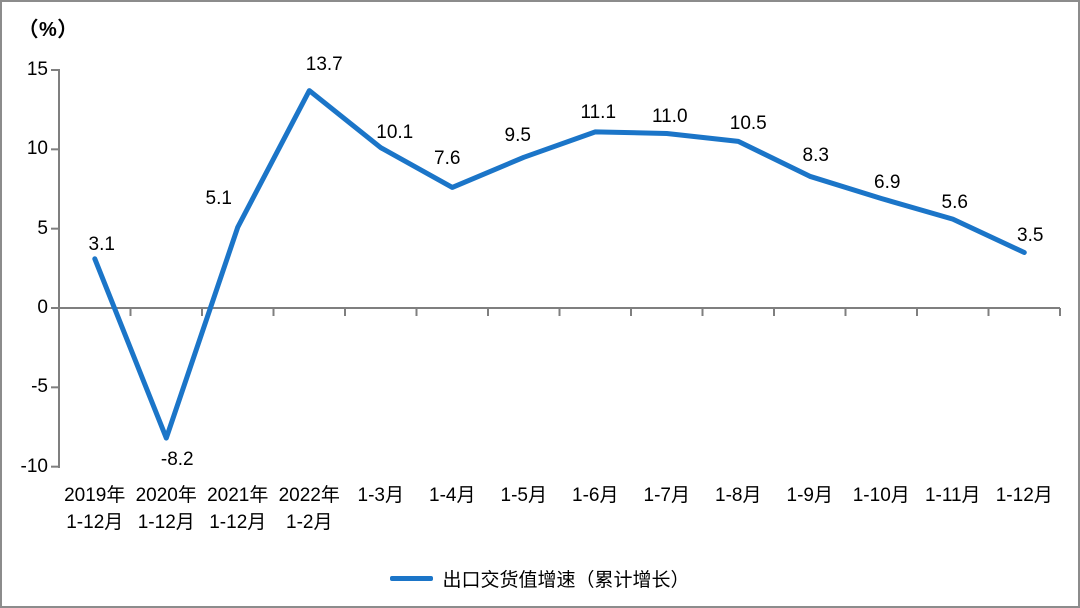  What do you see at coordinates (1024, 495) in the screenshot?
I see `x-axis-label: 1-12月` at bounding box center [1024, 495].